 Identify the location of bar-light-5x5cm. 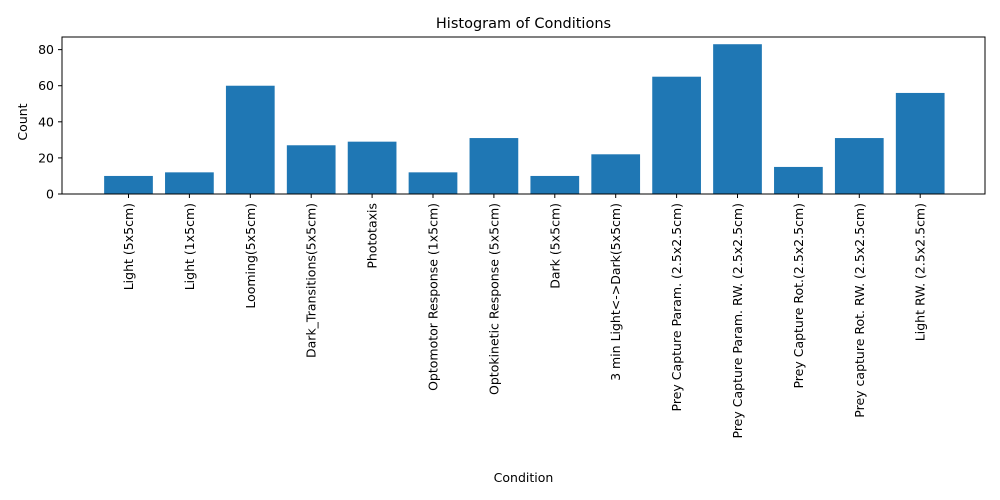
(128, 184).